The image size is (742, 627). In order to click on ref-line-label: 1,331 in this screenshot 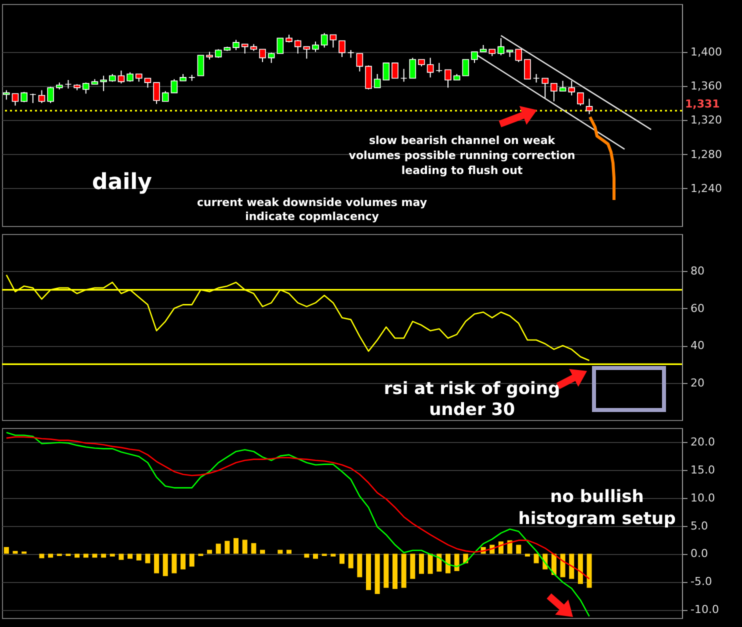, I will do `click(702, 104)`.